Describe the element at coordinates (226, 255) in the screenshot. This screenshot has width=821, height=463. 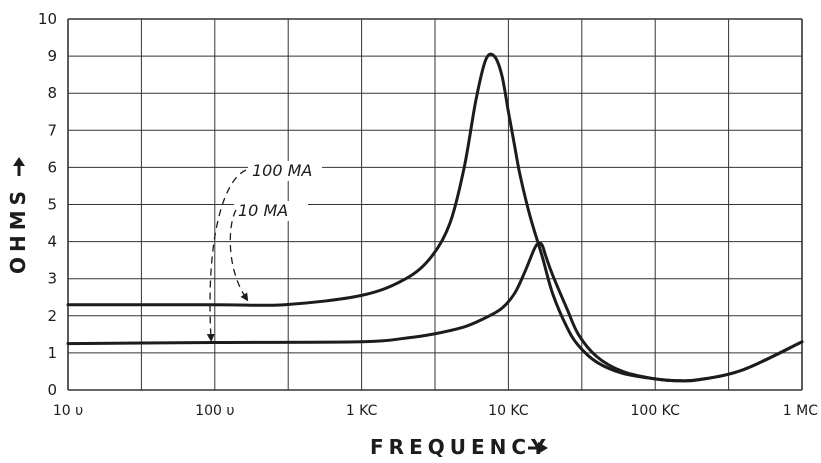
I see `annotation-arrow-100-ma` at that location.